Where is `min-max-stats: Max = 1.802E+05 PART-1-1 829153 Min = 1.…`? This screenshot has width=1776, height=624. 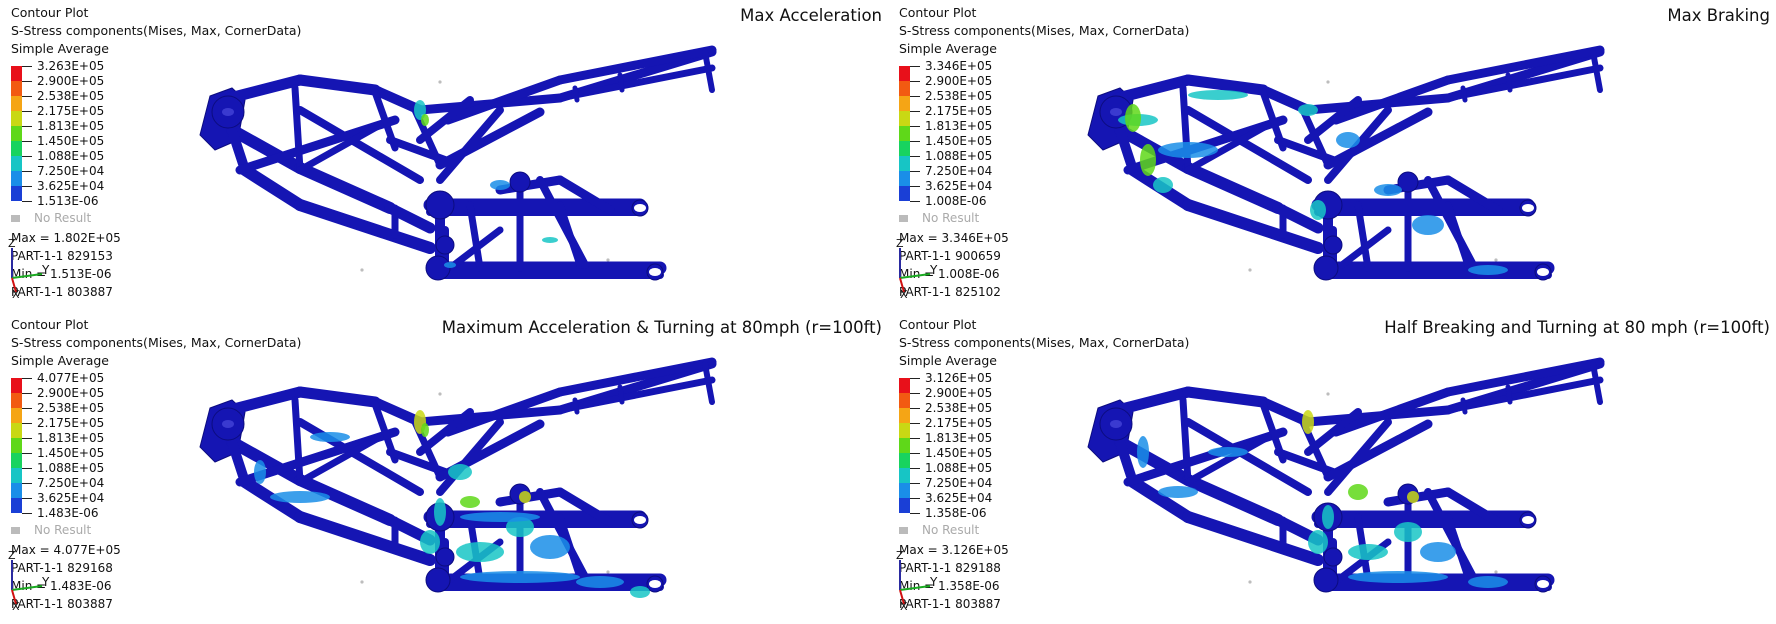
min-max-stats: Max = 1.802E+05 PART-1-1 829153 Min = 1.… is located at coordinates (66, 265).